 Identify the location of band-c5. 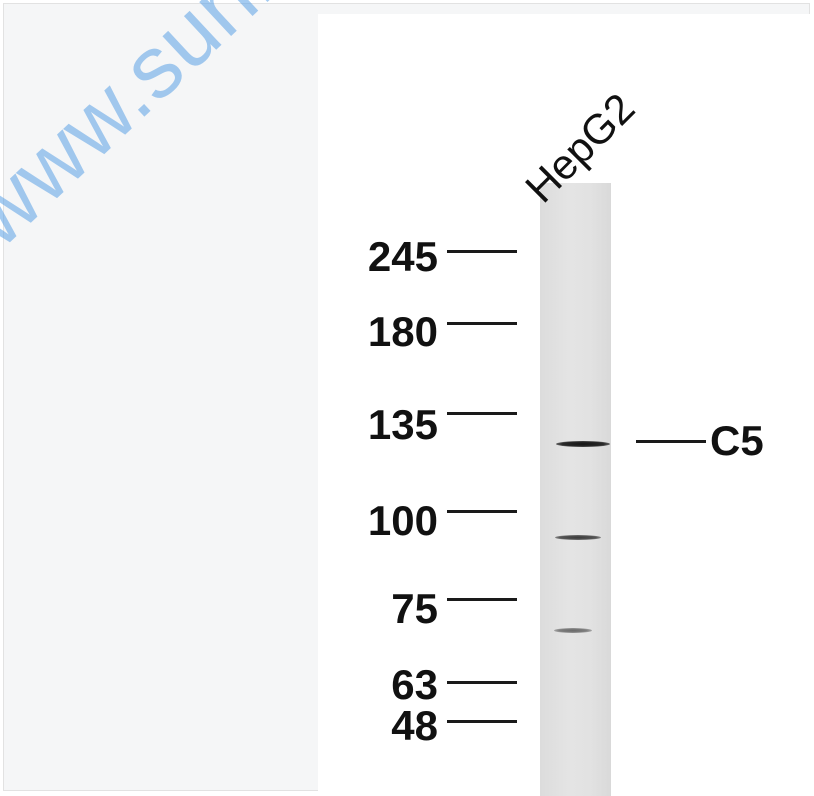
(583, 444).